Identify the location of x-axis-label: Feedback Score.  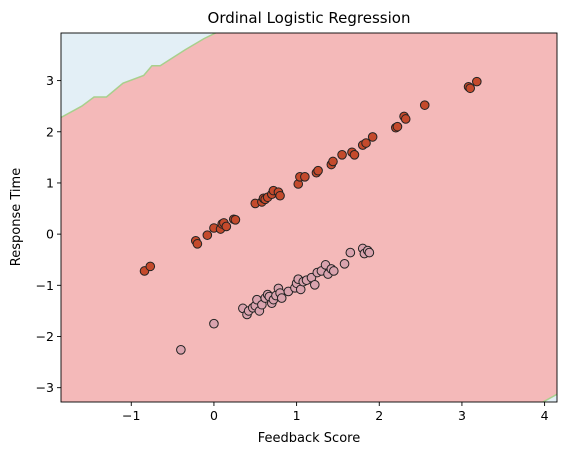
(309, 438).